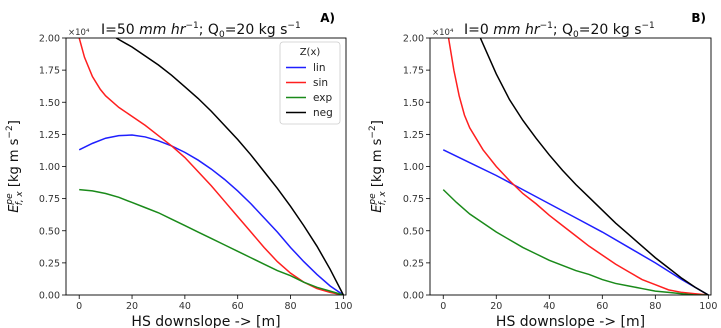  Describe the element at coordinates (320, 83) in the screenshot. I see `legend-label-sin: sin` at that location.